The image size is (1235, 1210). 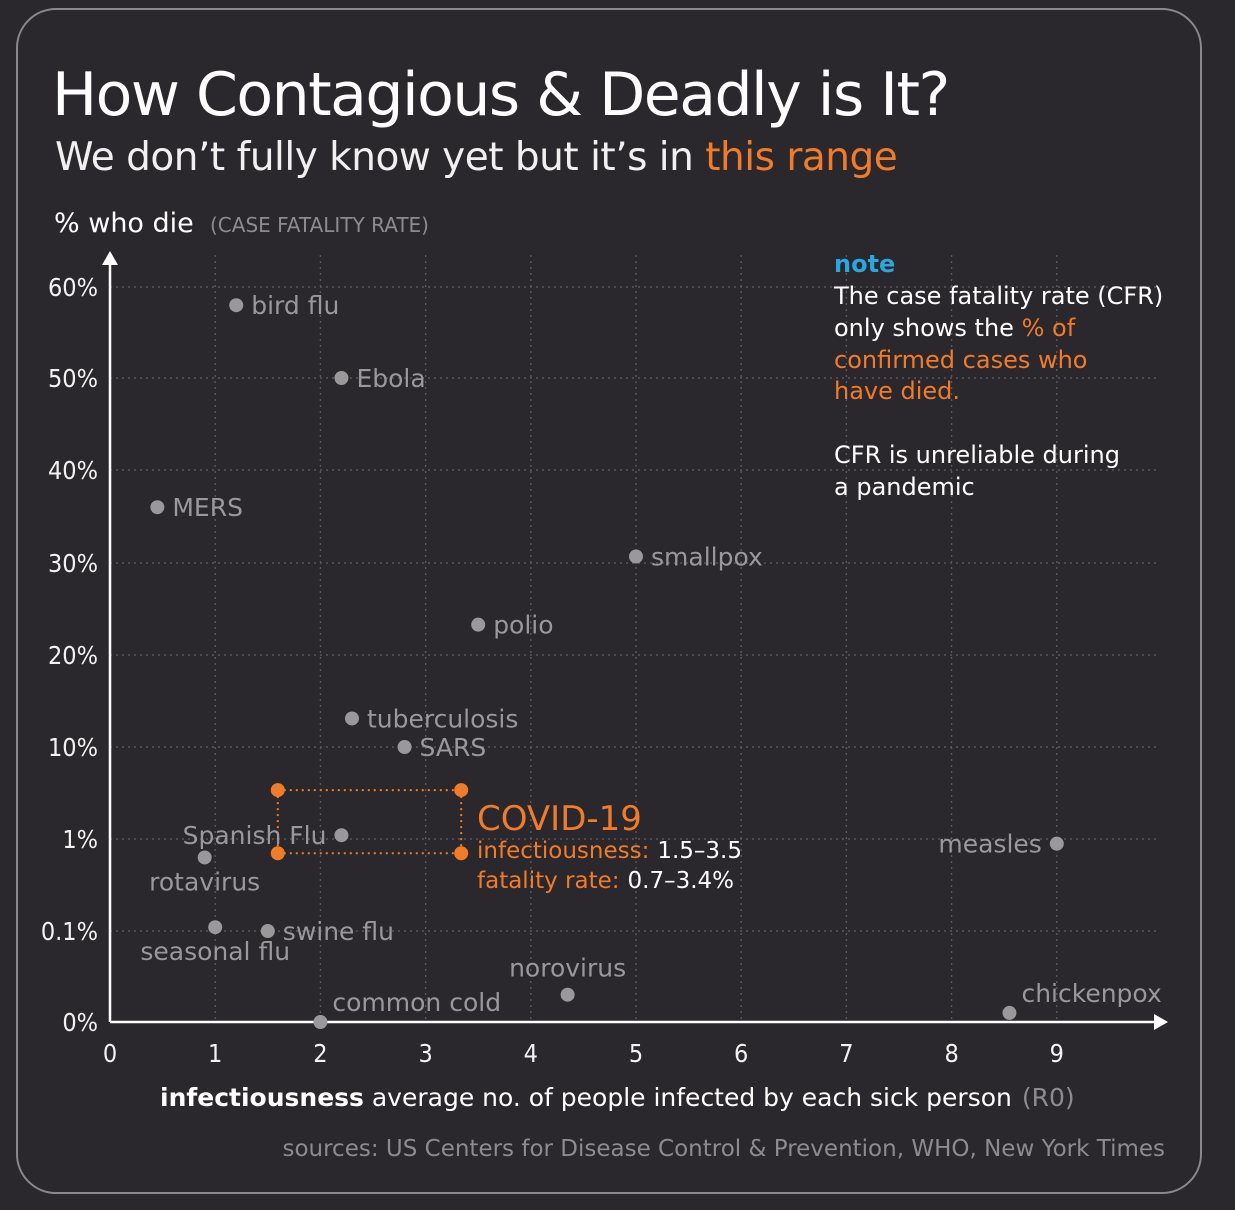 What do you see at coordinates (320, 1053) in the screenshot?
I see `x-tick-label: 2` at bounding box center [320, 1053].